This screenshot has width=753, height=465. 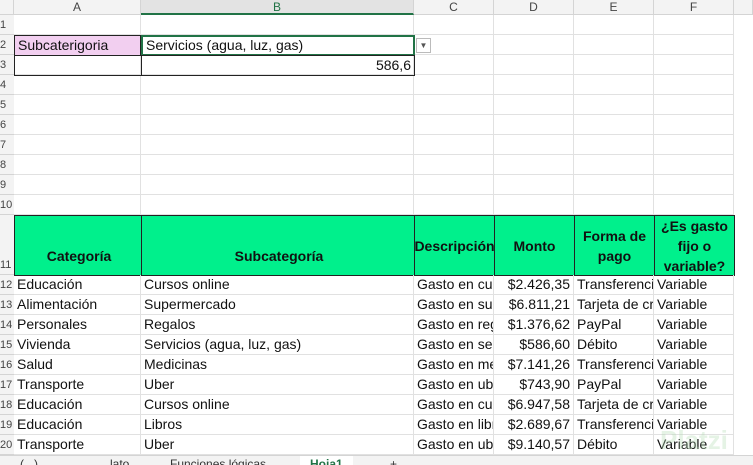 I want to click on row-header: 11, so click(x=7, y=245).